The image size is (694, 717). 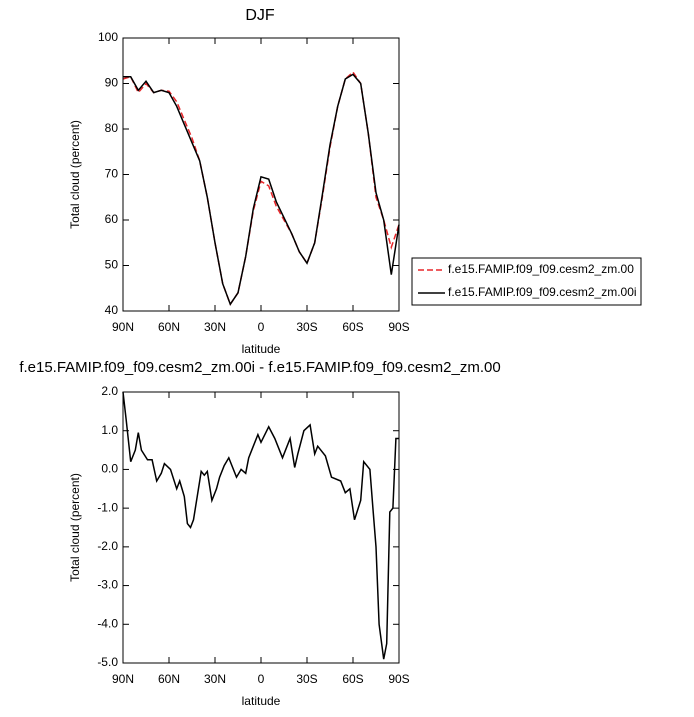 What do you see at coordinates (107, 507) in the screenshot?
I see `y-tick-label: -1.0` at bounding box center [107, 507].